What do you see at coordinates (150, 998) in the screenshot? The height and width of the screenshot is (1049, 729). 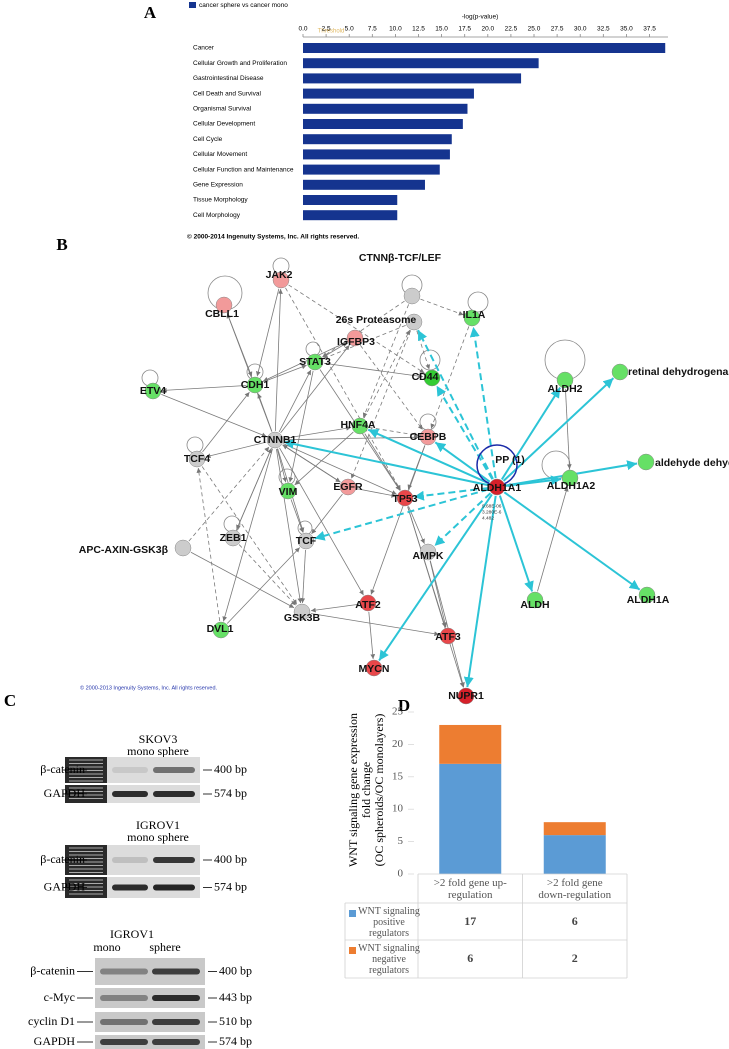 I see `gel-background` at bounding box center [150, 998].